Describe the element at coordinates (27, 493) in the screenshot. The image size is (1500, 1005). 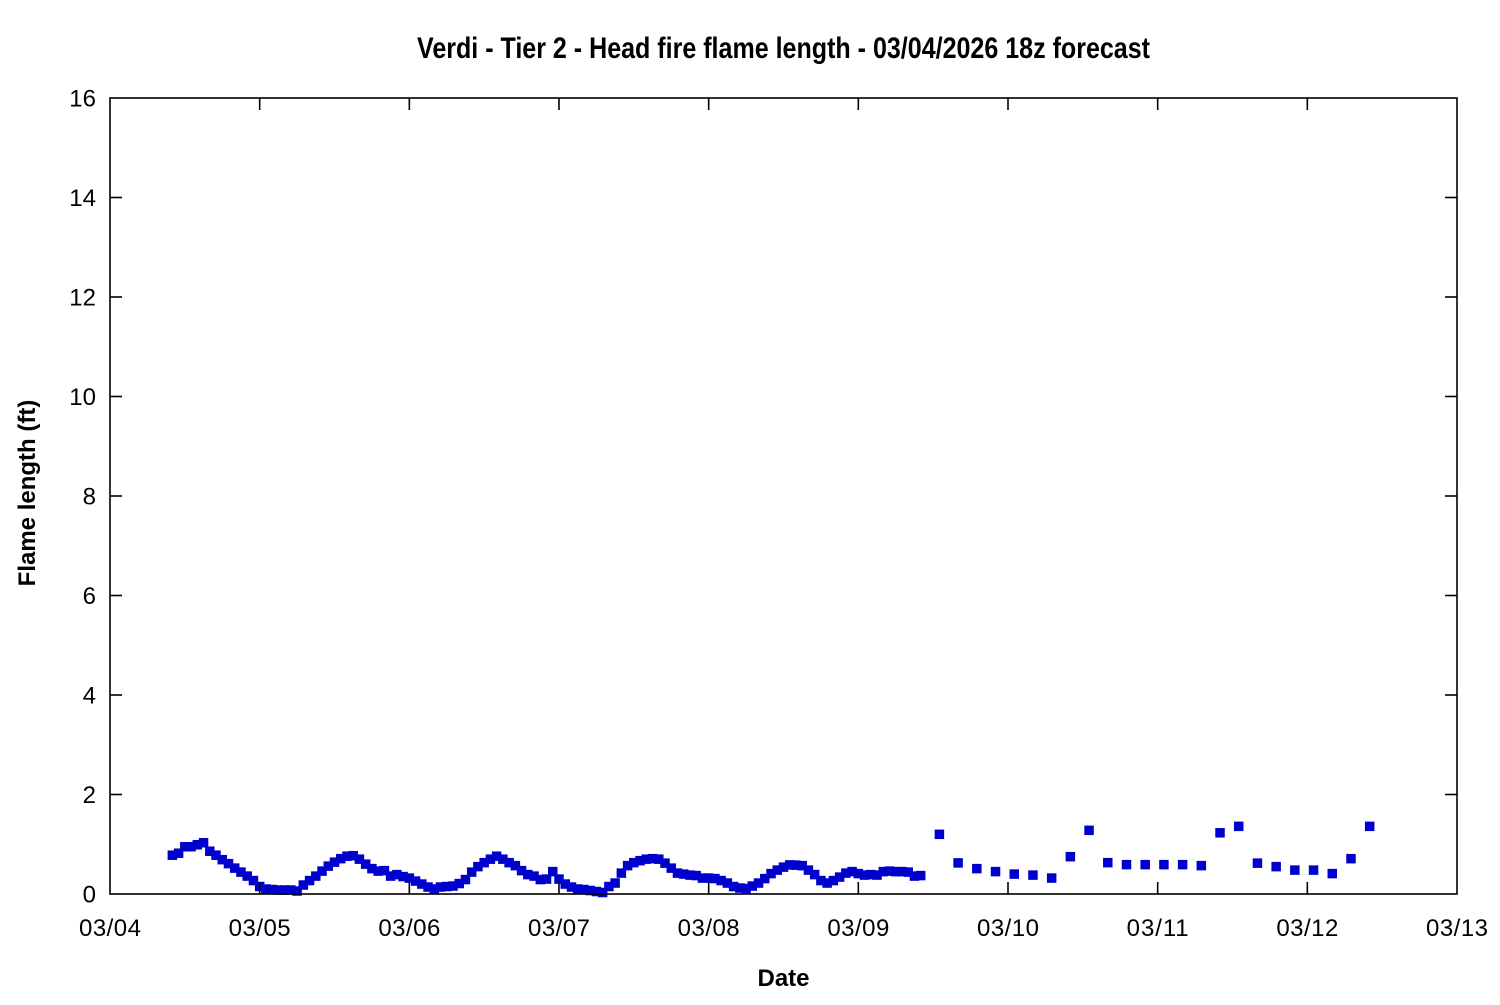
I see `svg-text: Flame length (ft)` at that location.